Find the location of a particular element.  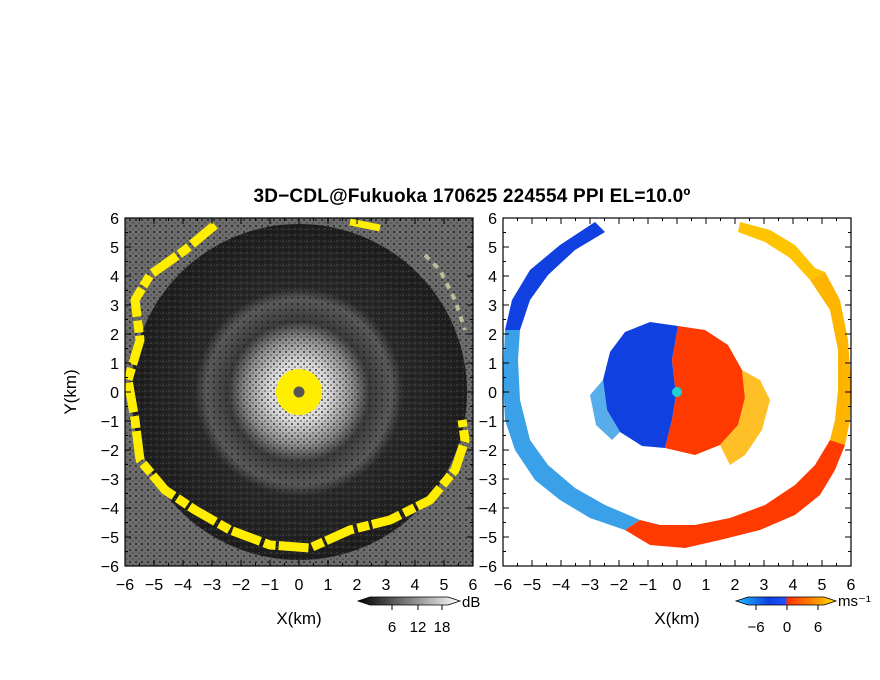

reflectivity-ytick-label: 3 is located at coordinates (114, 306).